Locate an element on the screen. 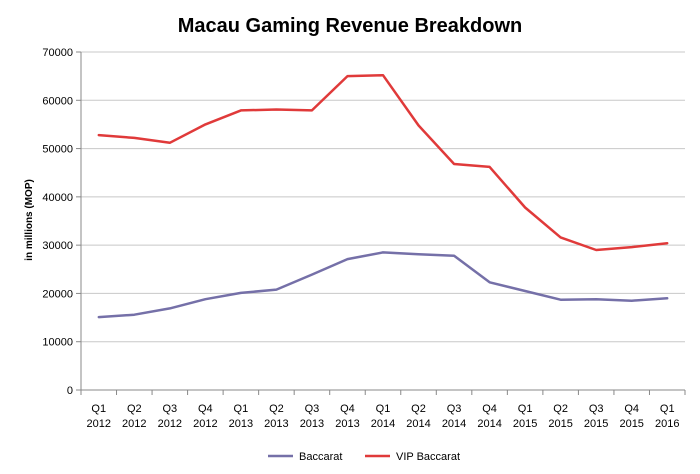  y-tick-label: 60000 is located at coordinates (57, 101).